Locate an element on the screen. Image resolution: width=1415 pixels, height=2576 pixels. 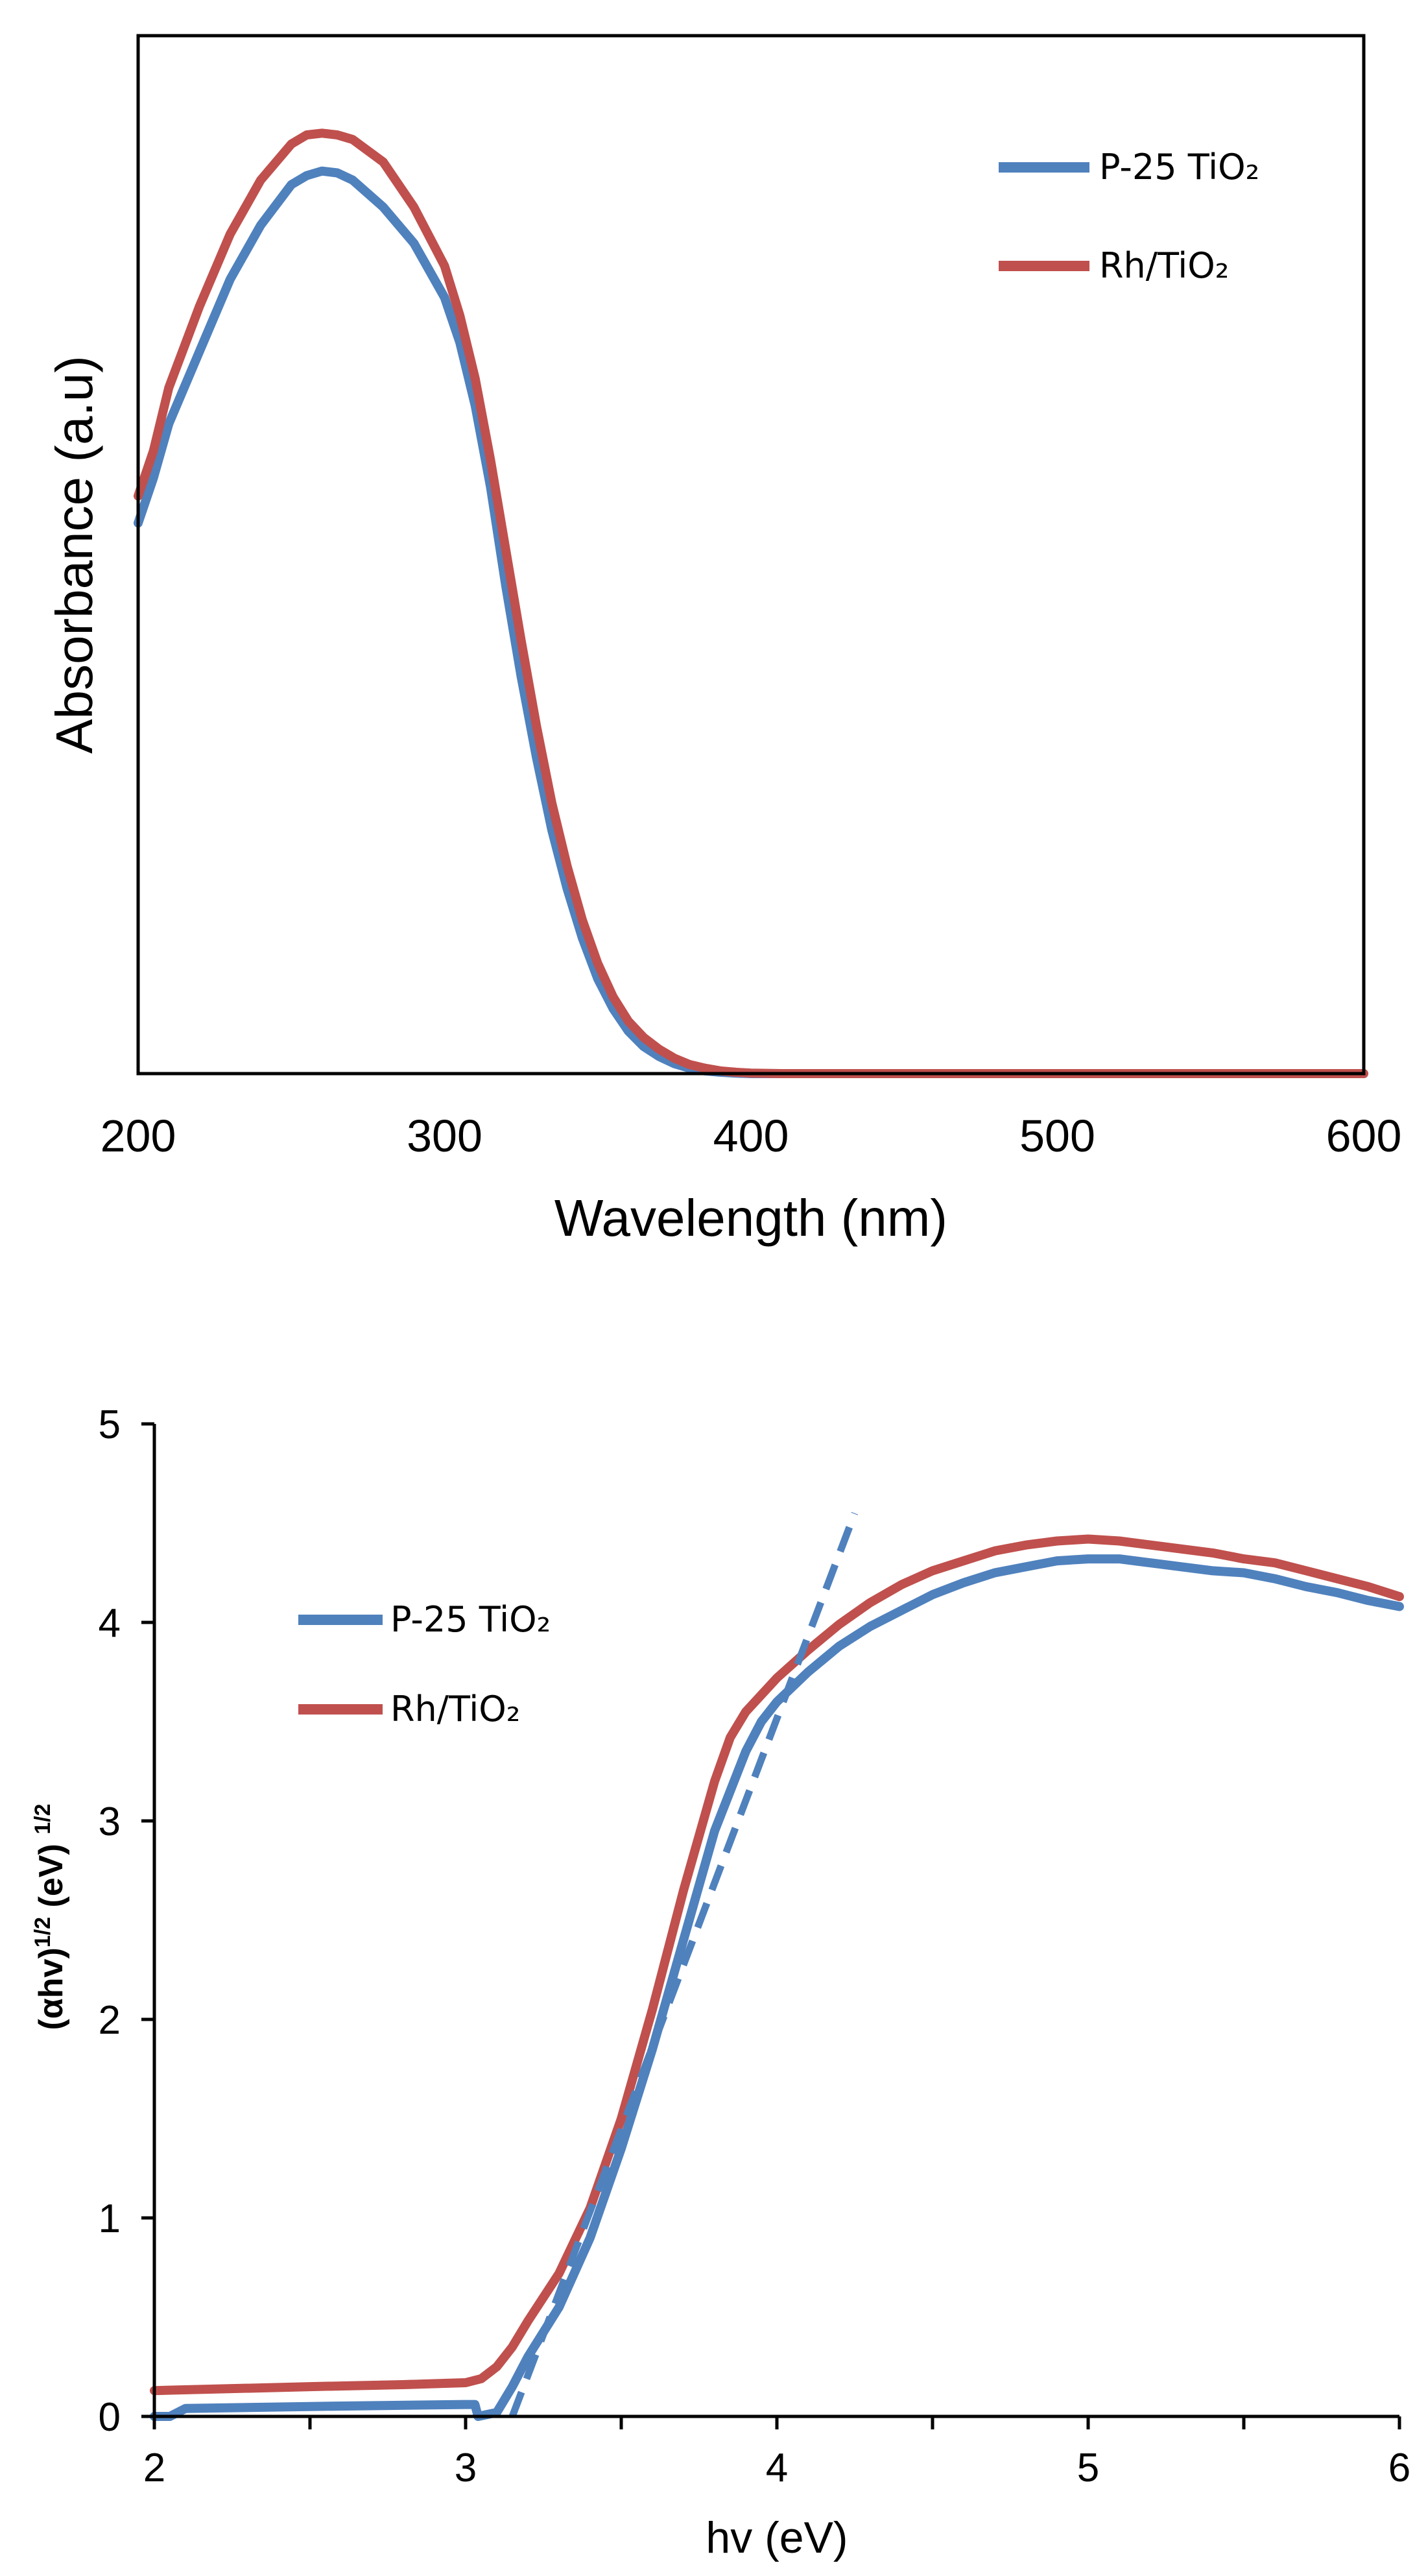
tauc-y-tick-label: 3 is located at coordinates (110, 1822).